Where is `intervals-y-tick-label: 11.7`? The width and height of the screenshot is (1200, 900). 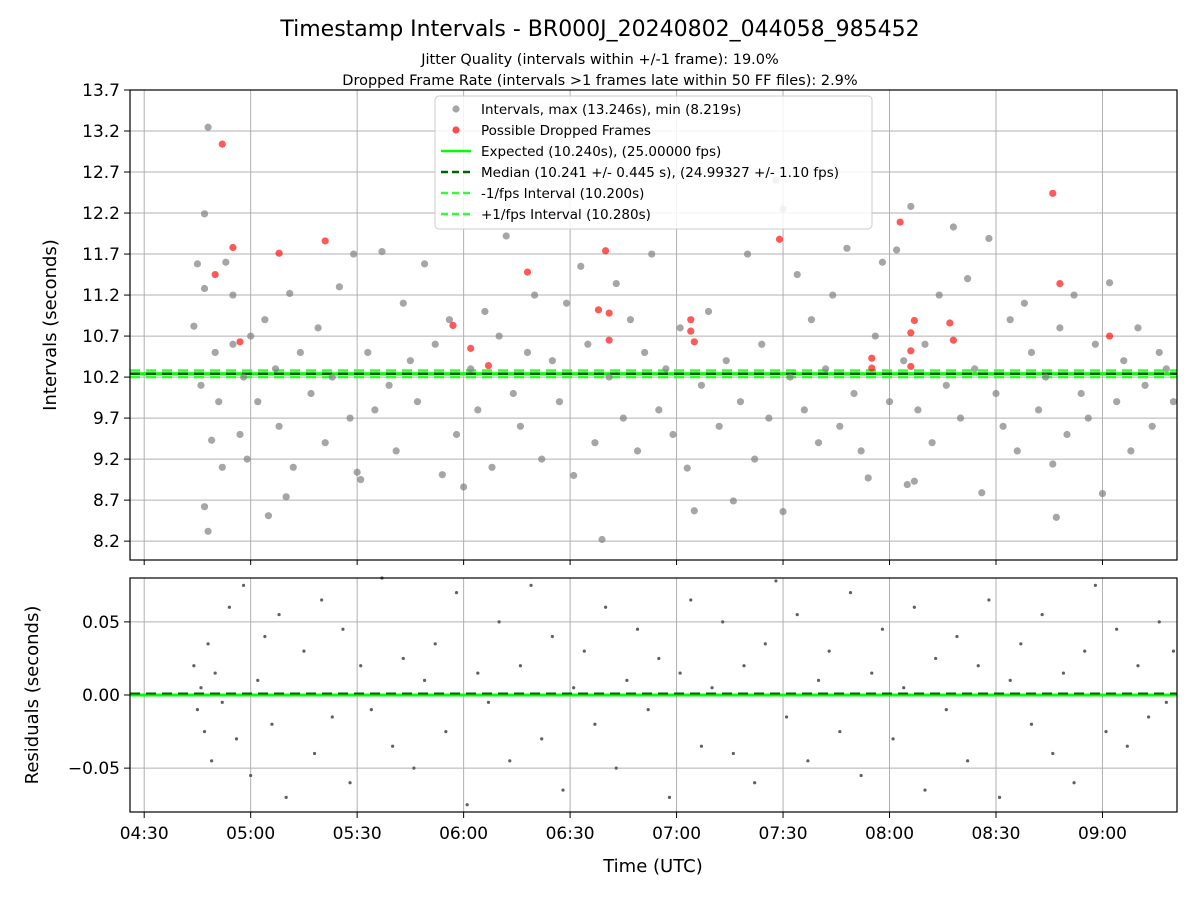 intervals-y-tick-label: 11.7 is located at coordinates (101, 255).